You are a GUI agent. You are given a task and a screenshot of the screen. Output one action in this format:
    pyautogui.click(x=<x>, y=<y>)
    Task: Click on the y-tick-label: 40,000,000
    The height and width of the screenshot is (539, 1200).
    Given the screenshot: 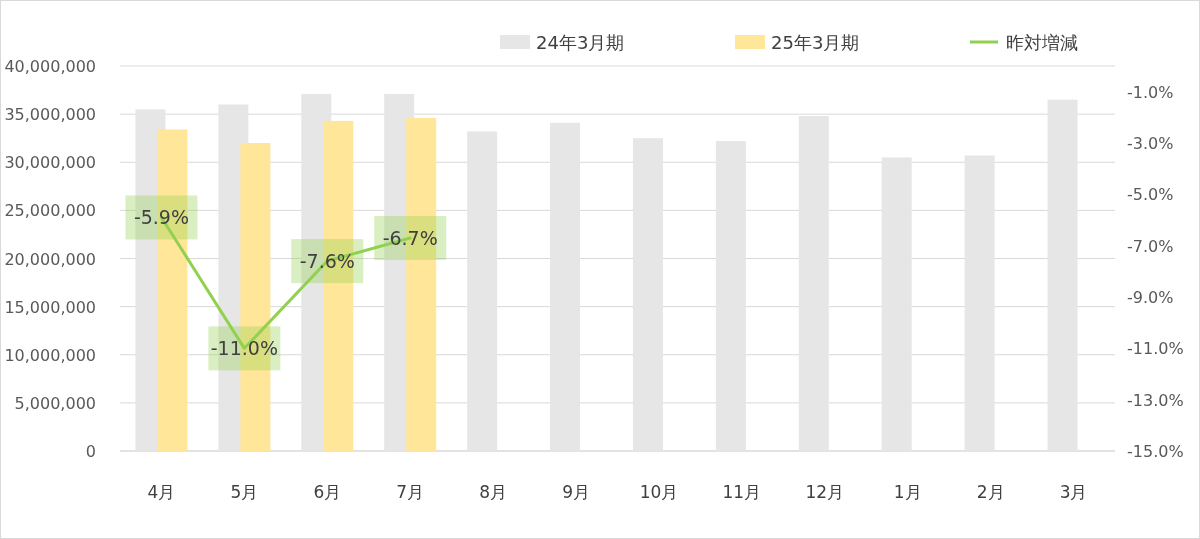 What is the action you would take?
    pyautogui.click(x=50, y=66)
    